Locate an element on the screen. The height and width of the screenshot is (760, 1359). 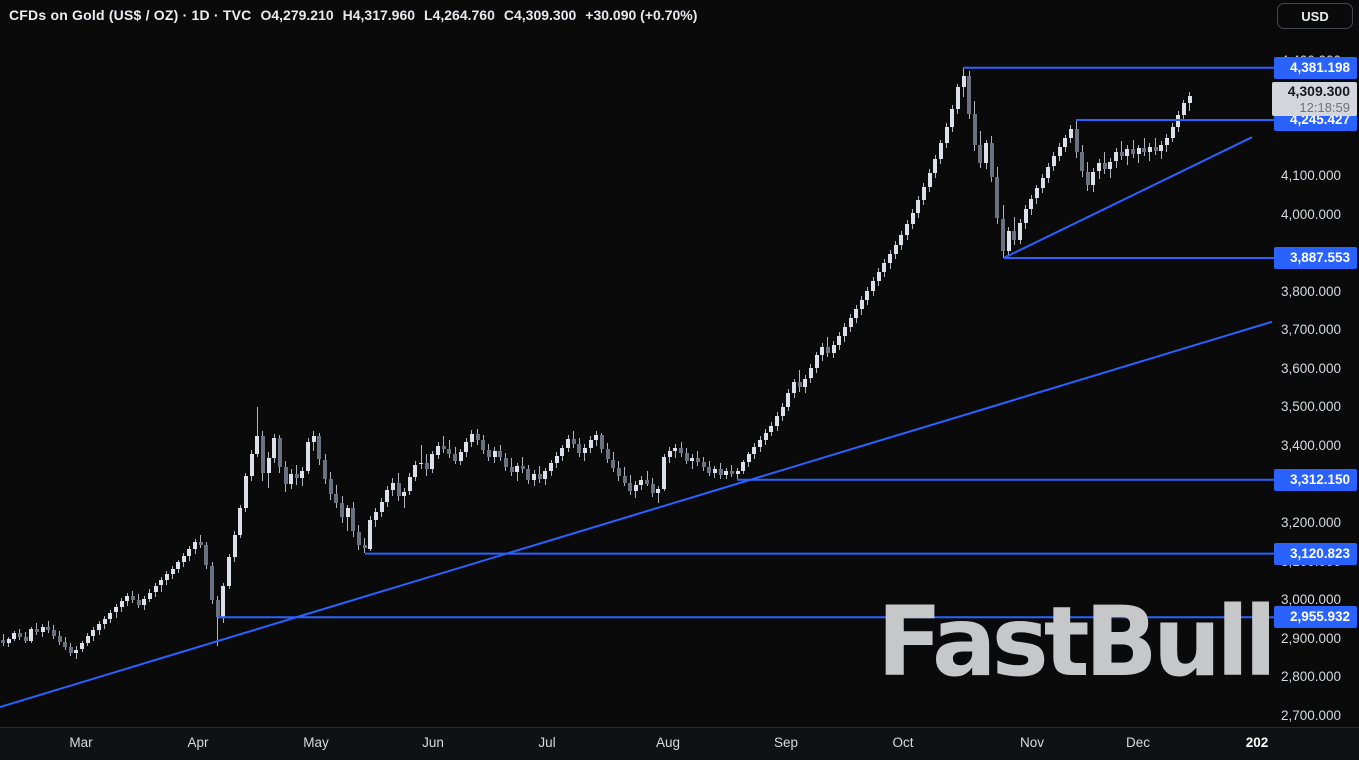
change-value: +30.090 (+0.70%) is located at coordinates (641, 15).